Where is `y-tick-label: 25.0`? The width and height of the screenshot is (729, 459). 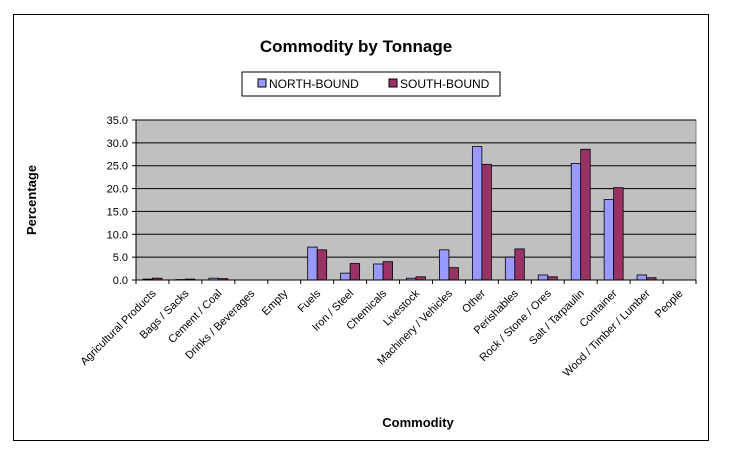
y-tick-label: 25.0 is located at coordinates (117, 167).